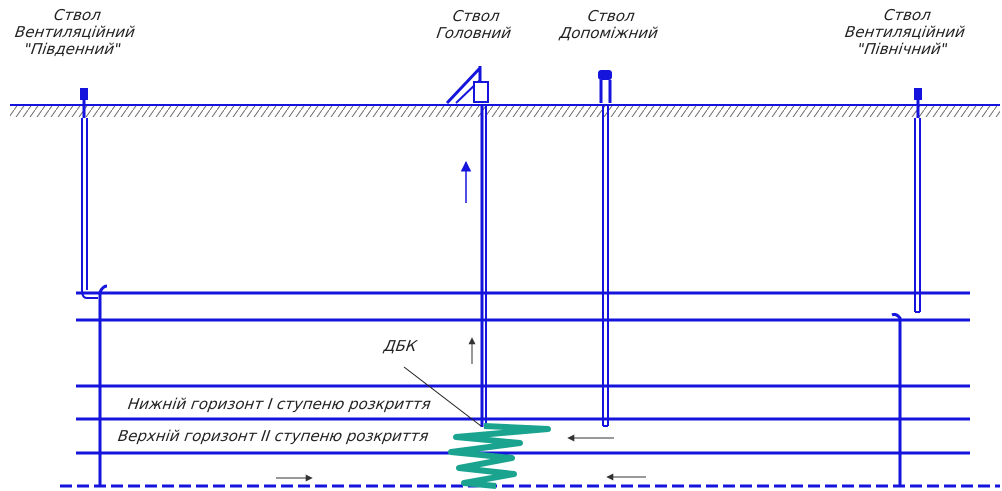 The height and width of the screenshot is (491, 1002). What do you see at coordinates (467, 246) in the screenshot?
I see `shaft-main` at bounding box center [467, 246].